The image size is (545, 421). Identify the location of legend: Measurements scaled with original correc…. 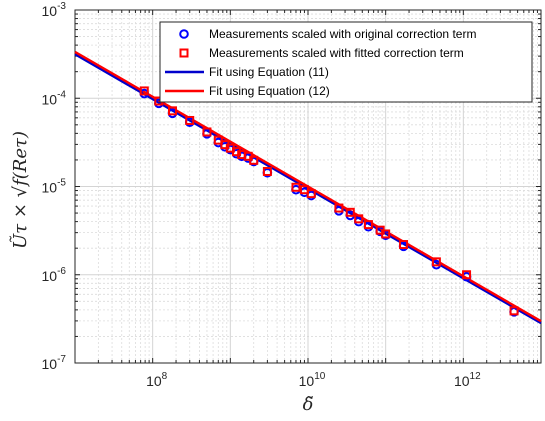
(346, 62).